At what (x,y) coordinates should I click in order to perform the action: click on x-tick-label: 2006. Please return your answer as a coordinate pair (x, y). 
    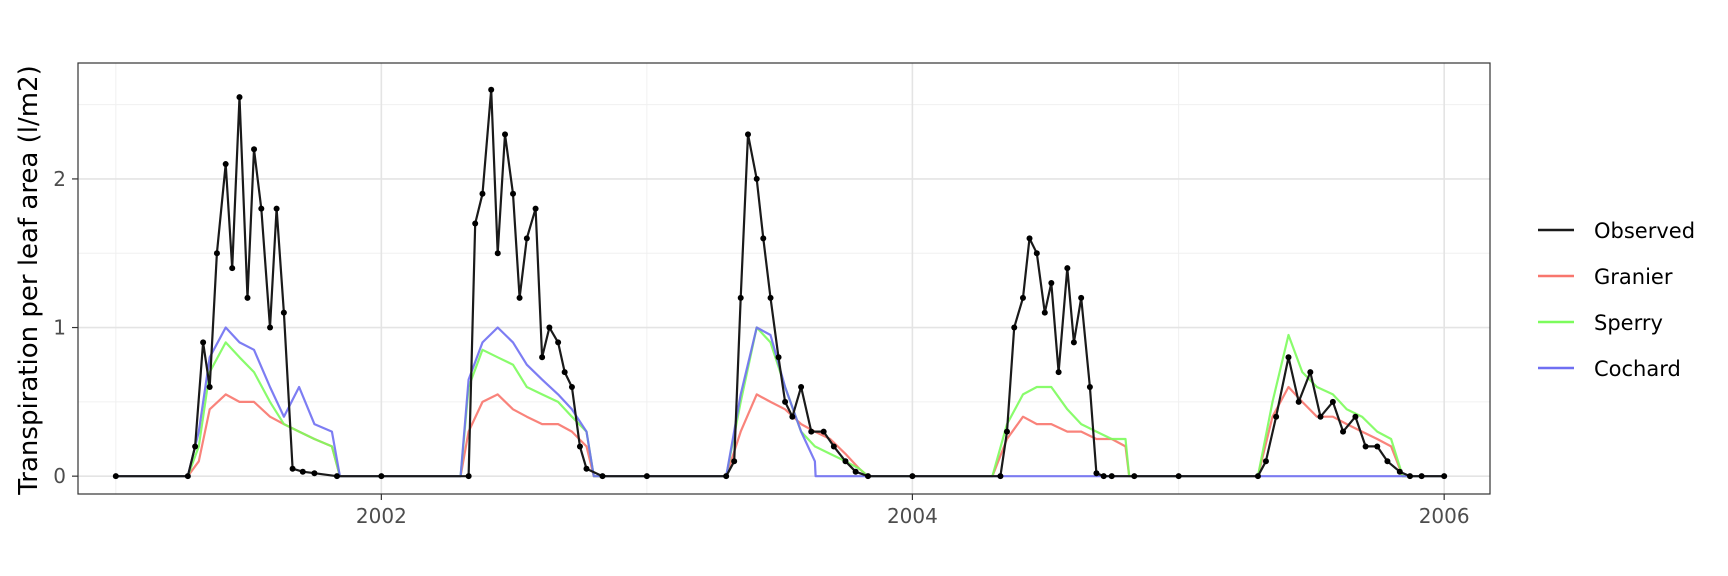
    Looking at the image, I should click on (1444, 516).